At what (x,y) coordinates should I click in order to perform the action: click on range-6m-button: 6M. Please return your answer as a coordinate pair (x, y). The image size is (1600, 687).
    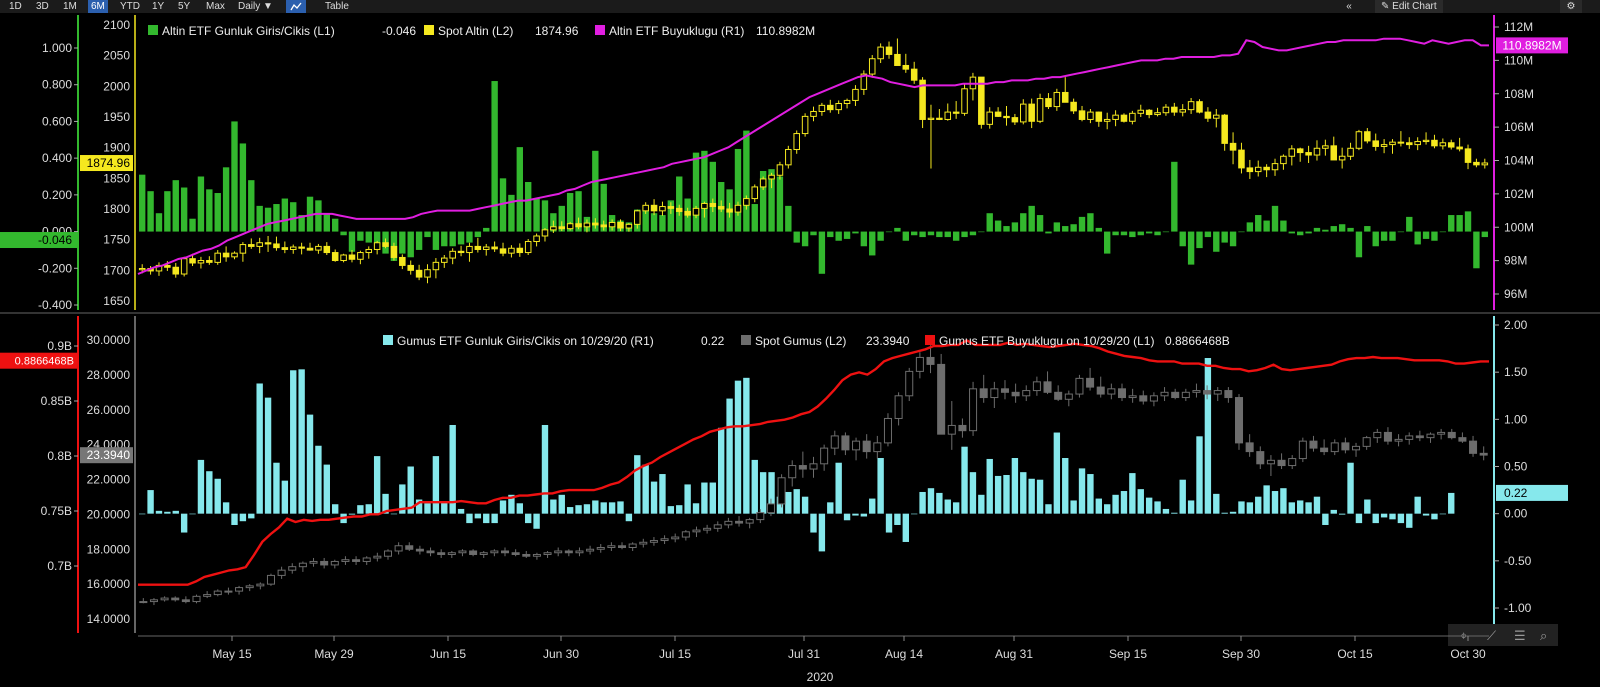
    Looking at the image, I should click on (98, 6).